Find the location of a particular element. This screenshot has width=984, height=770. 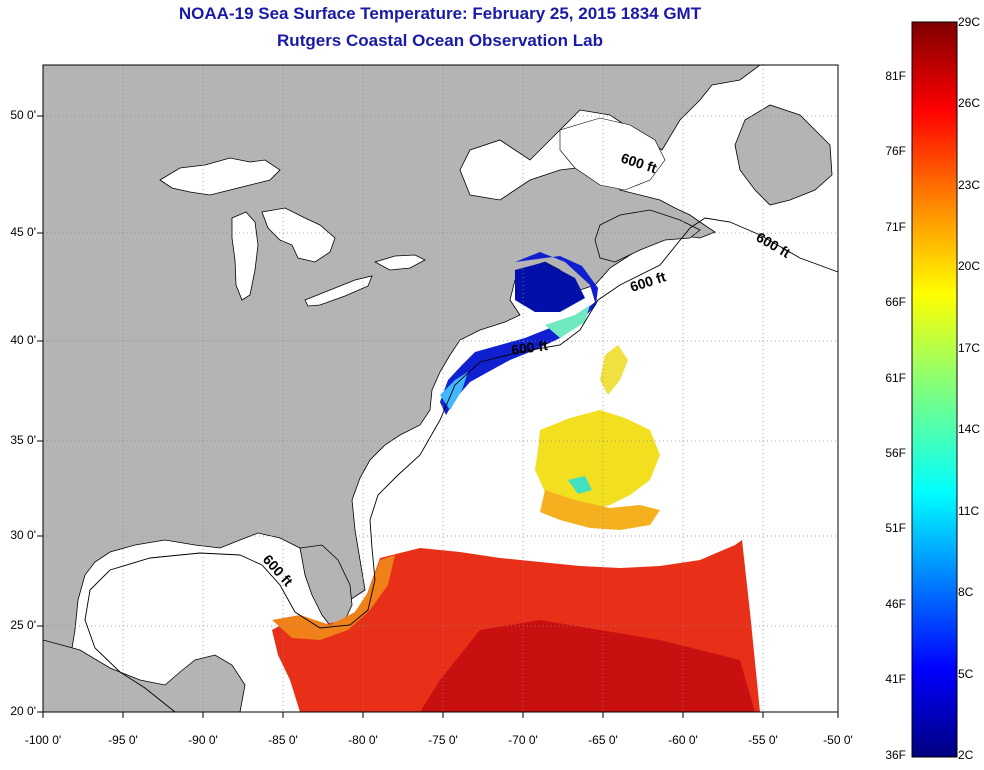

colorbar-c-14: 14C is located at coordinates (969, 429).